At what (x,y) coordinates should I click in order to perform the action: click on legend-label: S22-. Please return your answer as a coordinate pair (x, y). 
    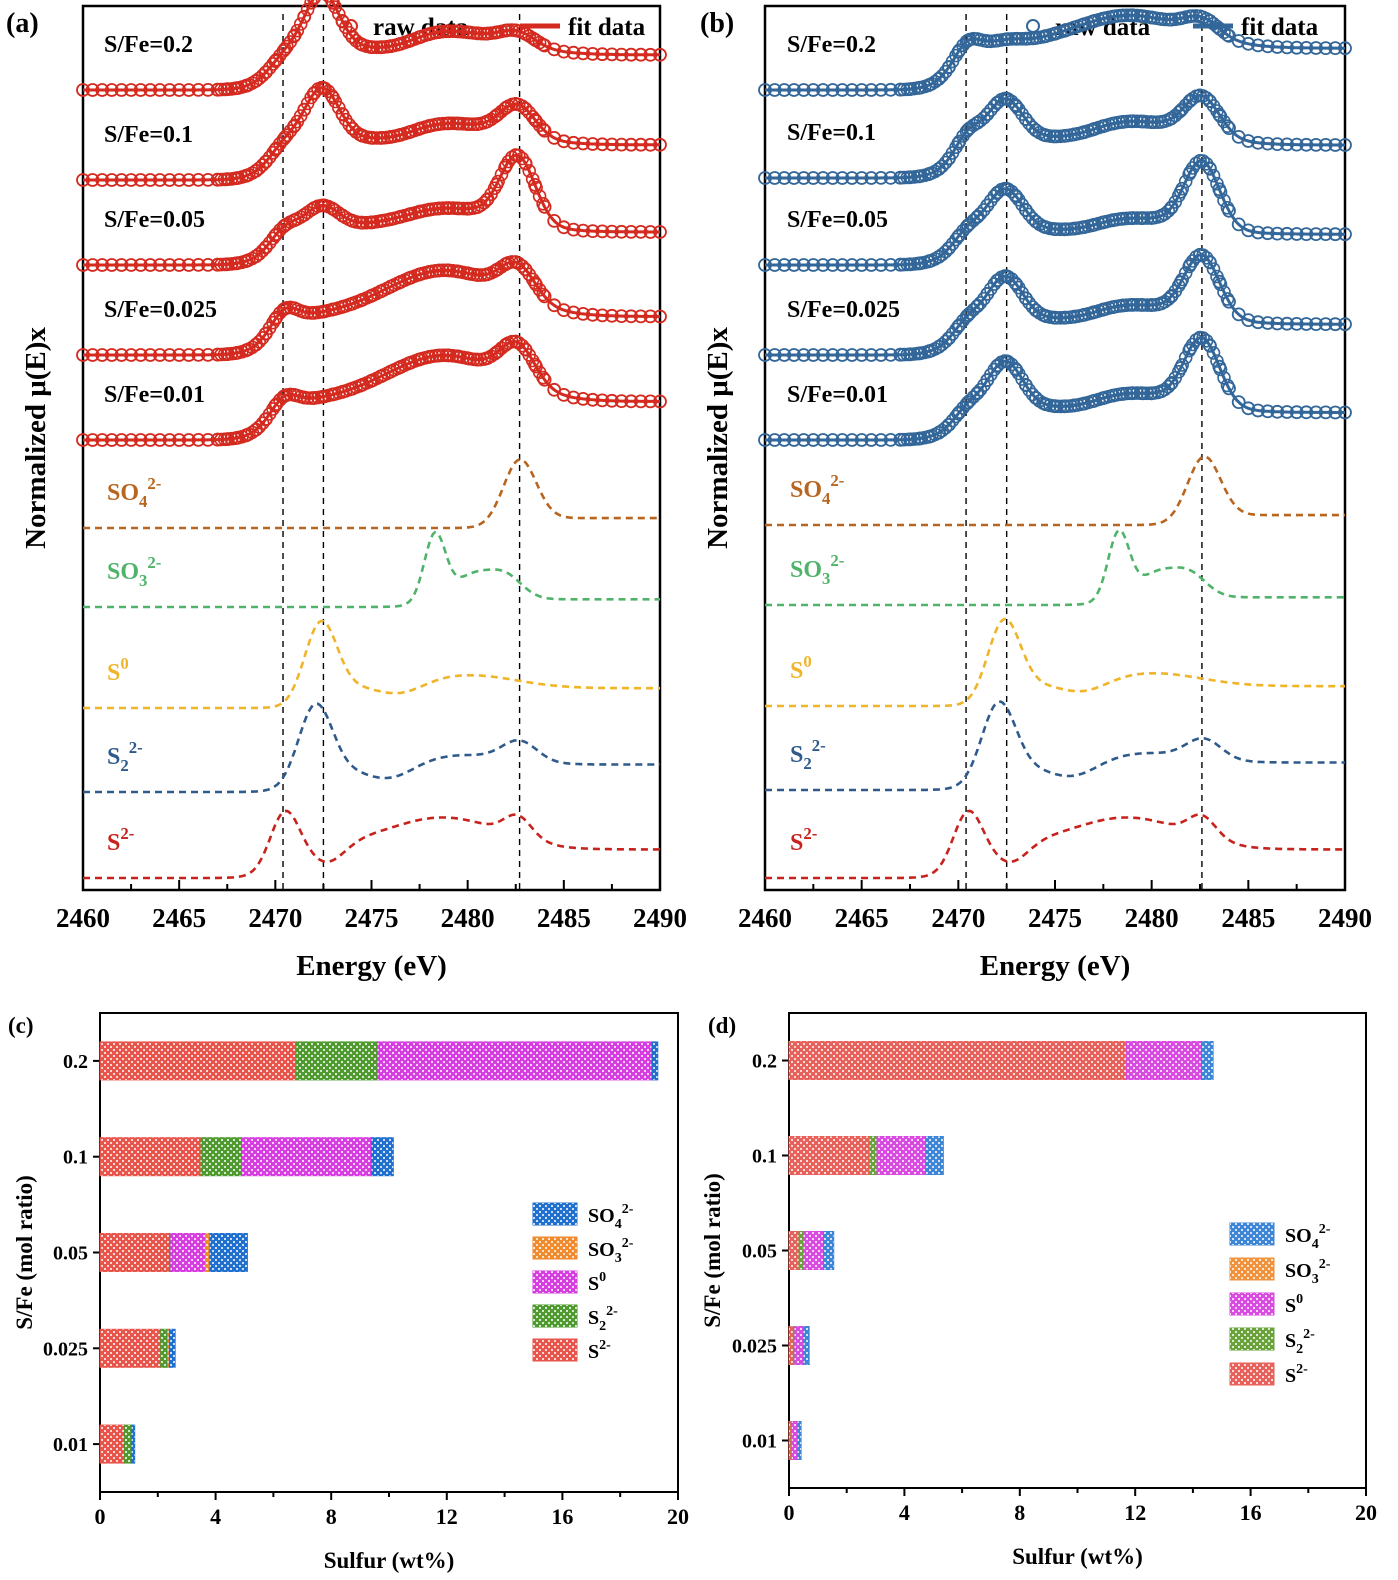
    Looking at the image, I should click on (1300, 1342).